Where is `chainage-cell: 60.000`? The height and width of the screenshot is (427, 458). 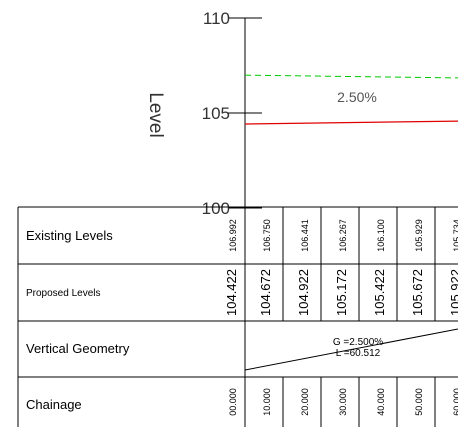 chainage-cell: 60.000 is located at coordinates (455, 402).